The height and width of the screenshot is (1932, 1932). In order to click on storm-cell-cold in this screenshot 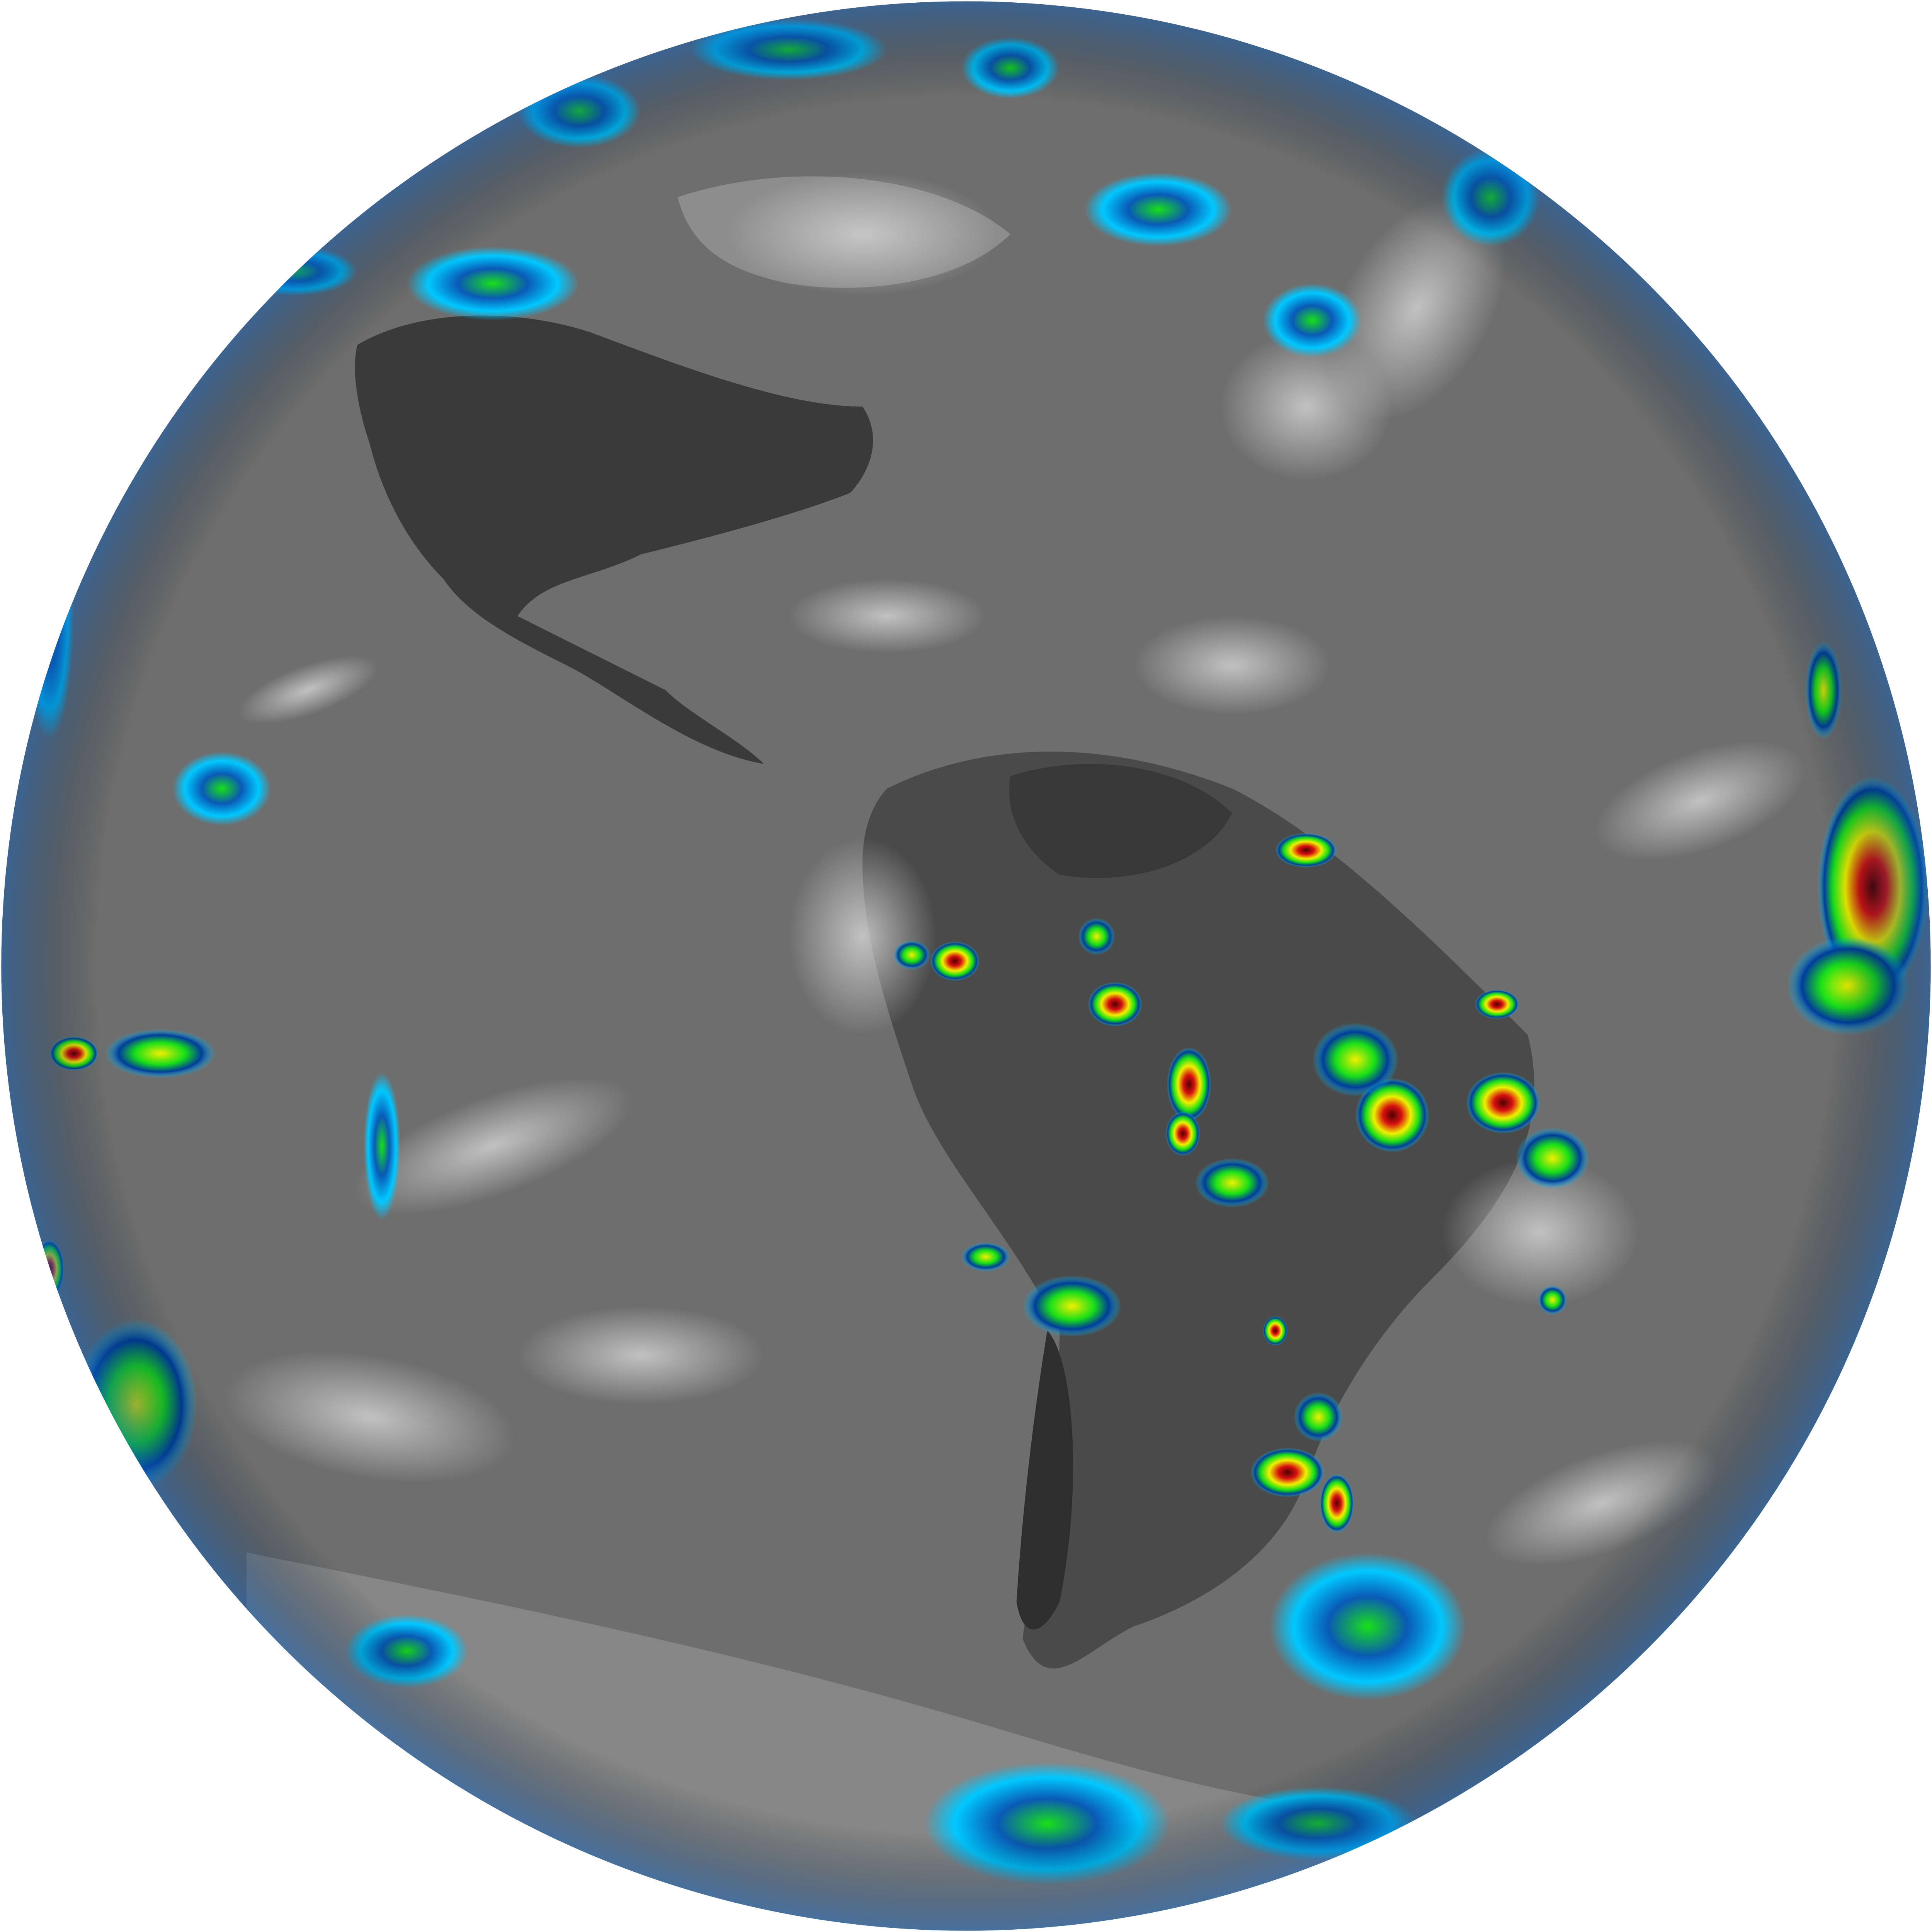, I will do `click(1725, 1849)`.